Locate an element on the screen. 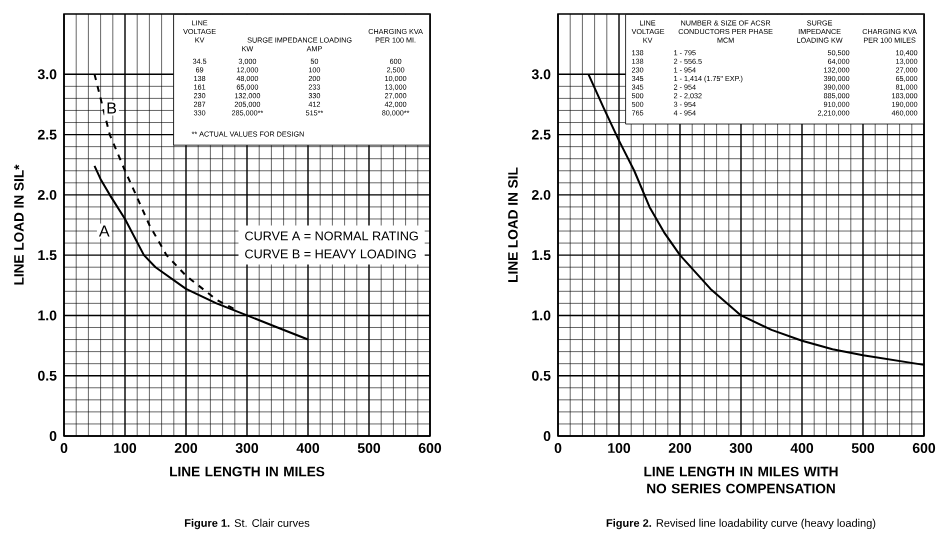 This screenshot has height=548, width=948. annotation: A is located at coordinates (104, 231).